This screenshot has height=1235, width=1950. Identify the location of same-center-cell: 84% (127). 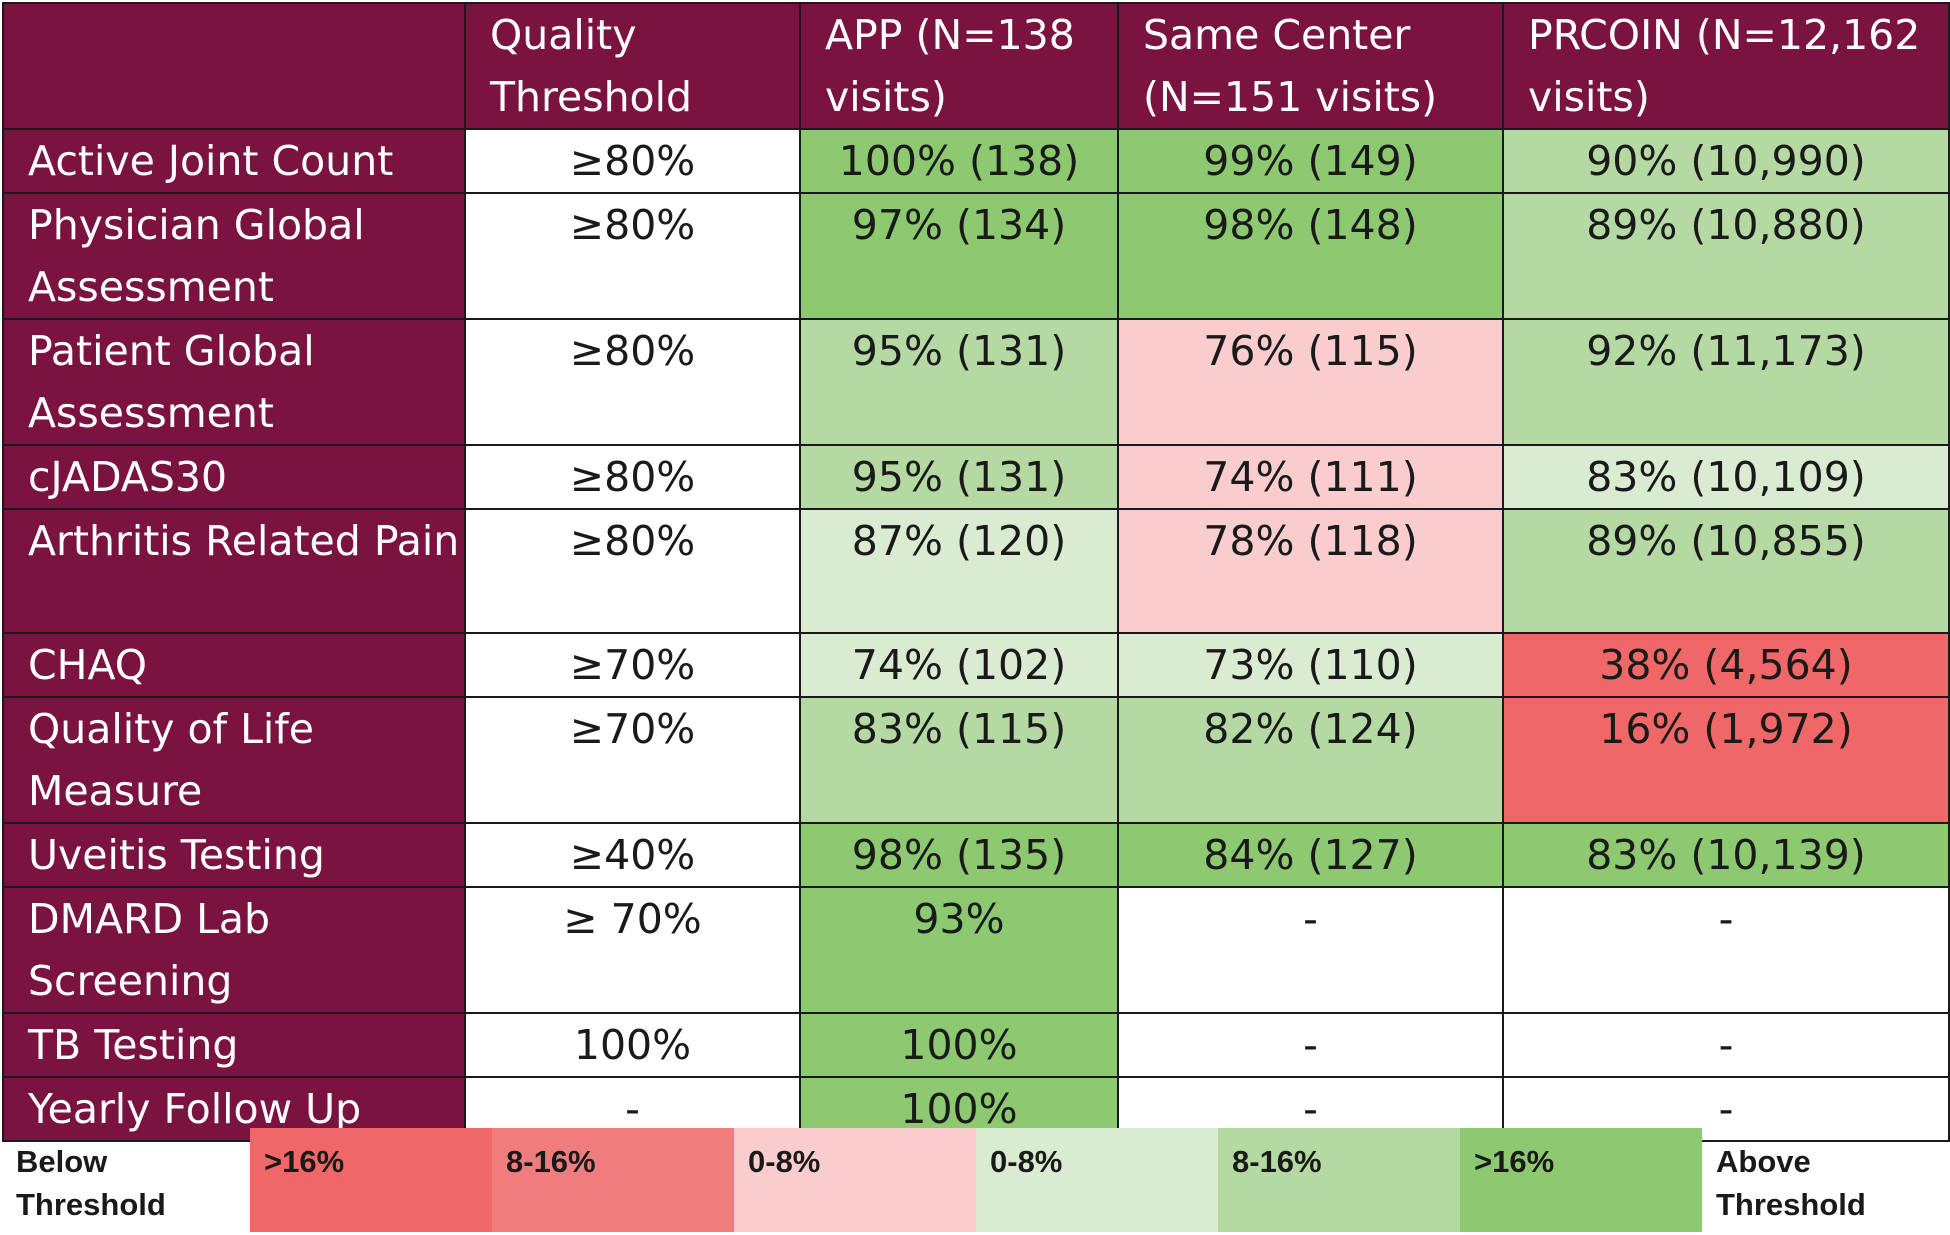
(1310, 855).